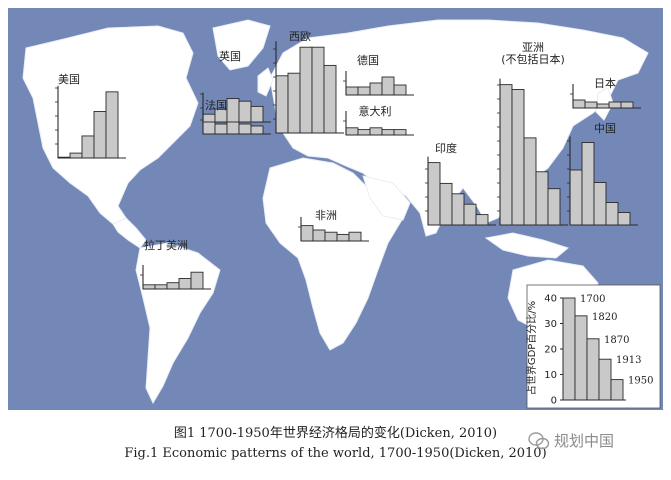 This screenshot has height=480, width=671. Describe the element at coordinates (355, 236) in the screenshot. I see `bar-africa-1950` at that location.